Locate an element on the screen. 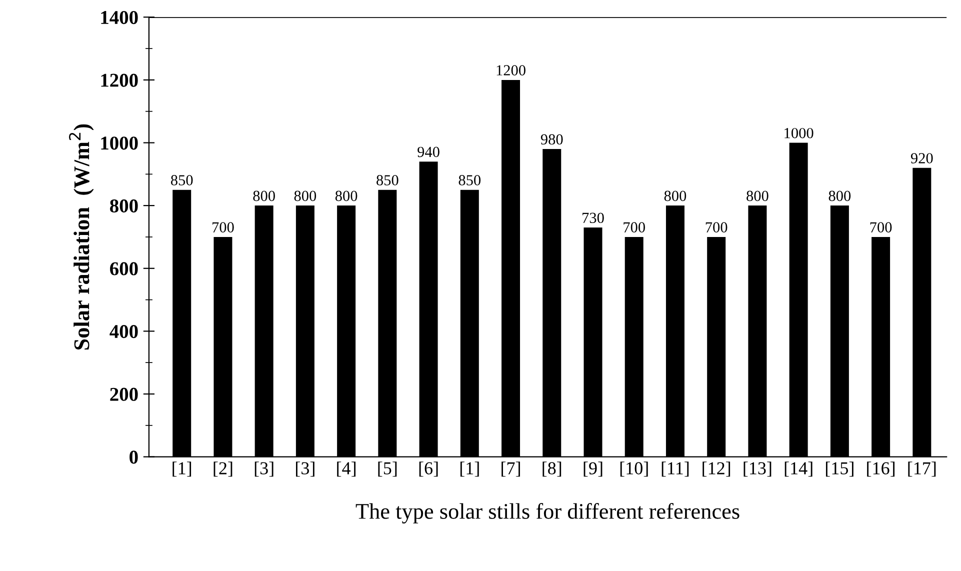  x-tick-label: [2] is located at coordinates (223, 469).